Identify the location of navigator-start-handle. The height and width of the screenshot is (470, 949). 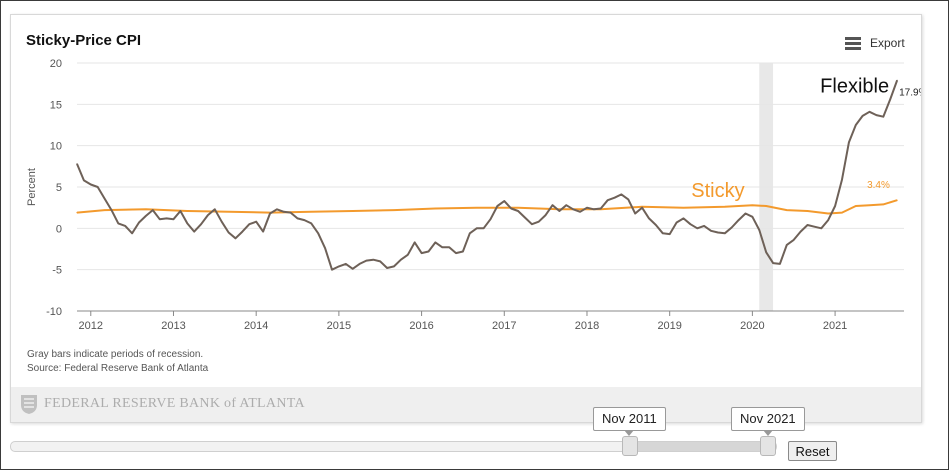
(630, 446).